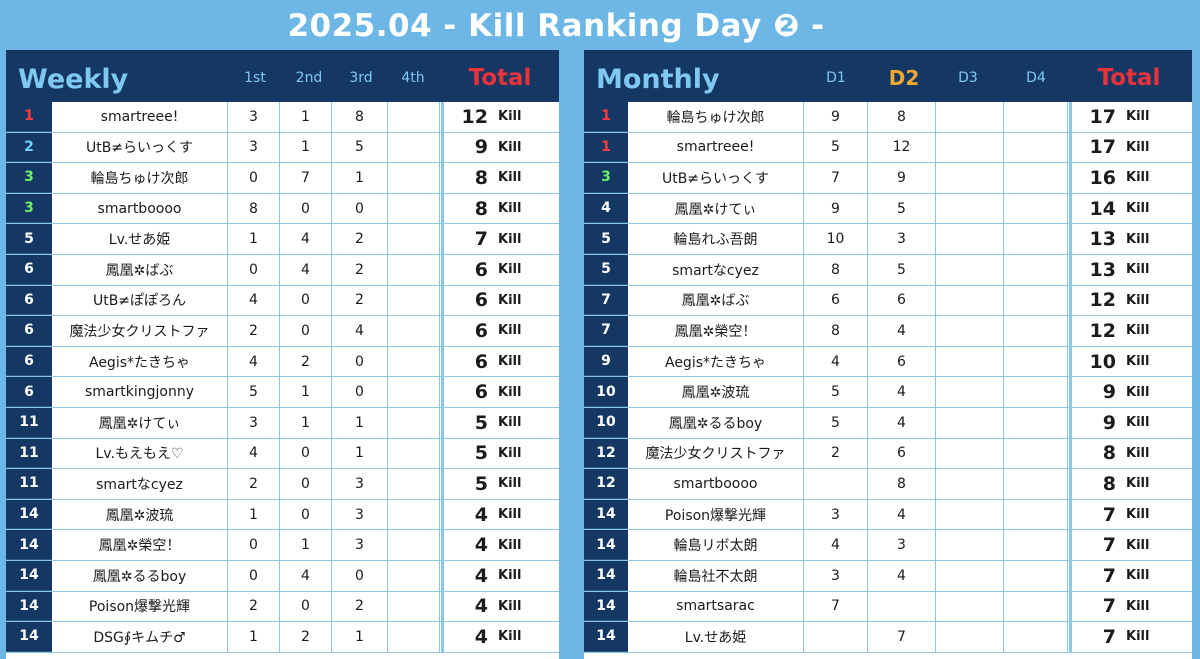 The height and width of the screenshot is (659, 1200). What do you see at coordinates (360, 331) in the screenshot?
I see `weekly-day-3-kills: 4` at bounding box center [360, 331].